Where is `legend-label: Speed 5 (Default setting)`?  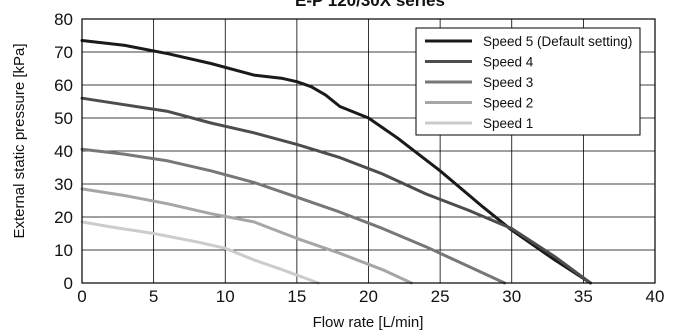 legend-label: Speed 5 (Default setting) is located at coordinates (557, 41).